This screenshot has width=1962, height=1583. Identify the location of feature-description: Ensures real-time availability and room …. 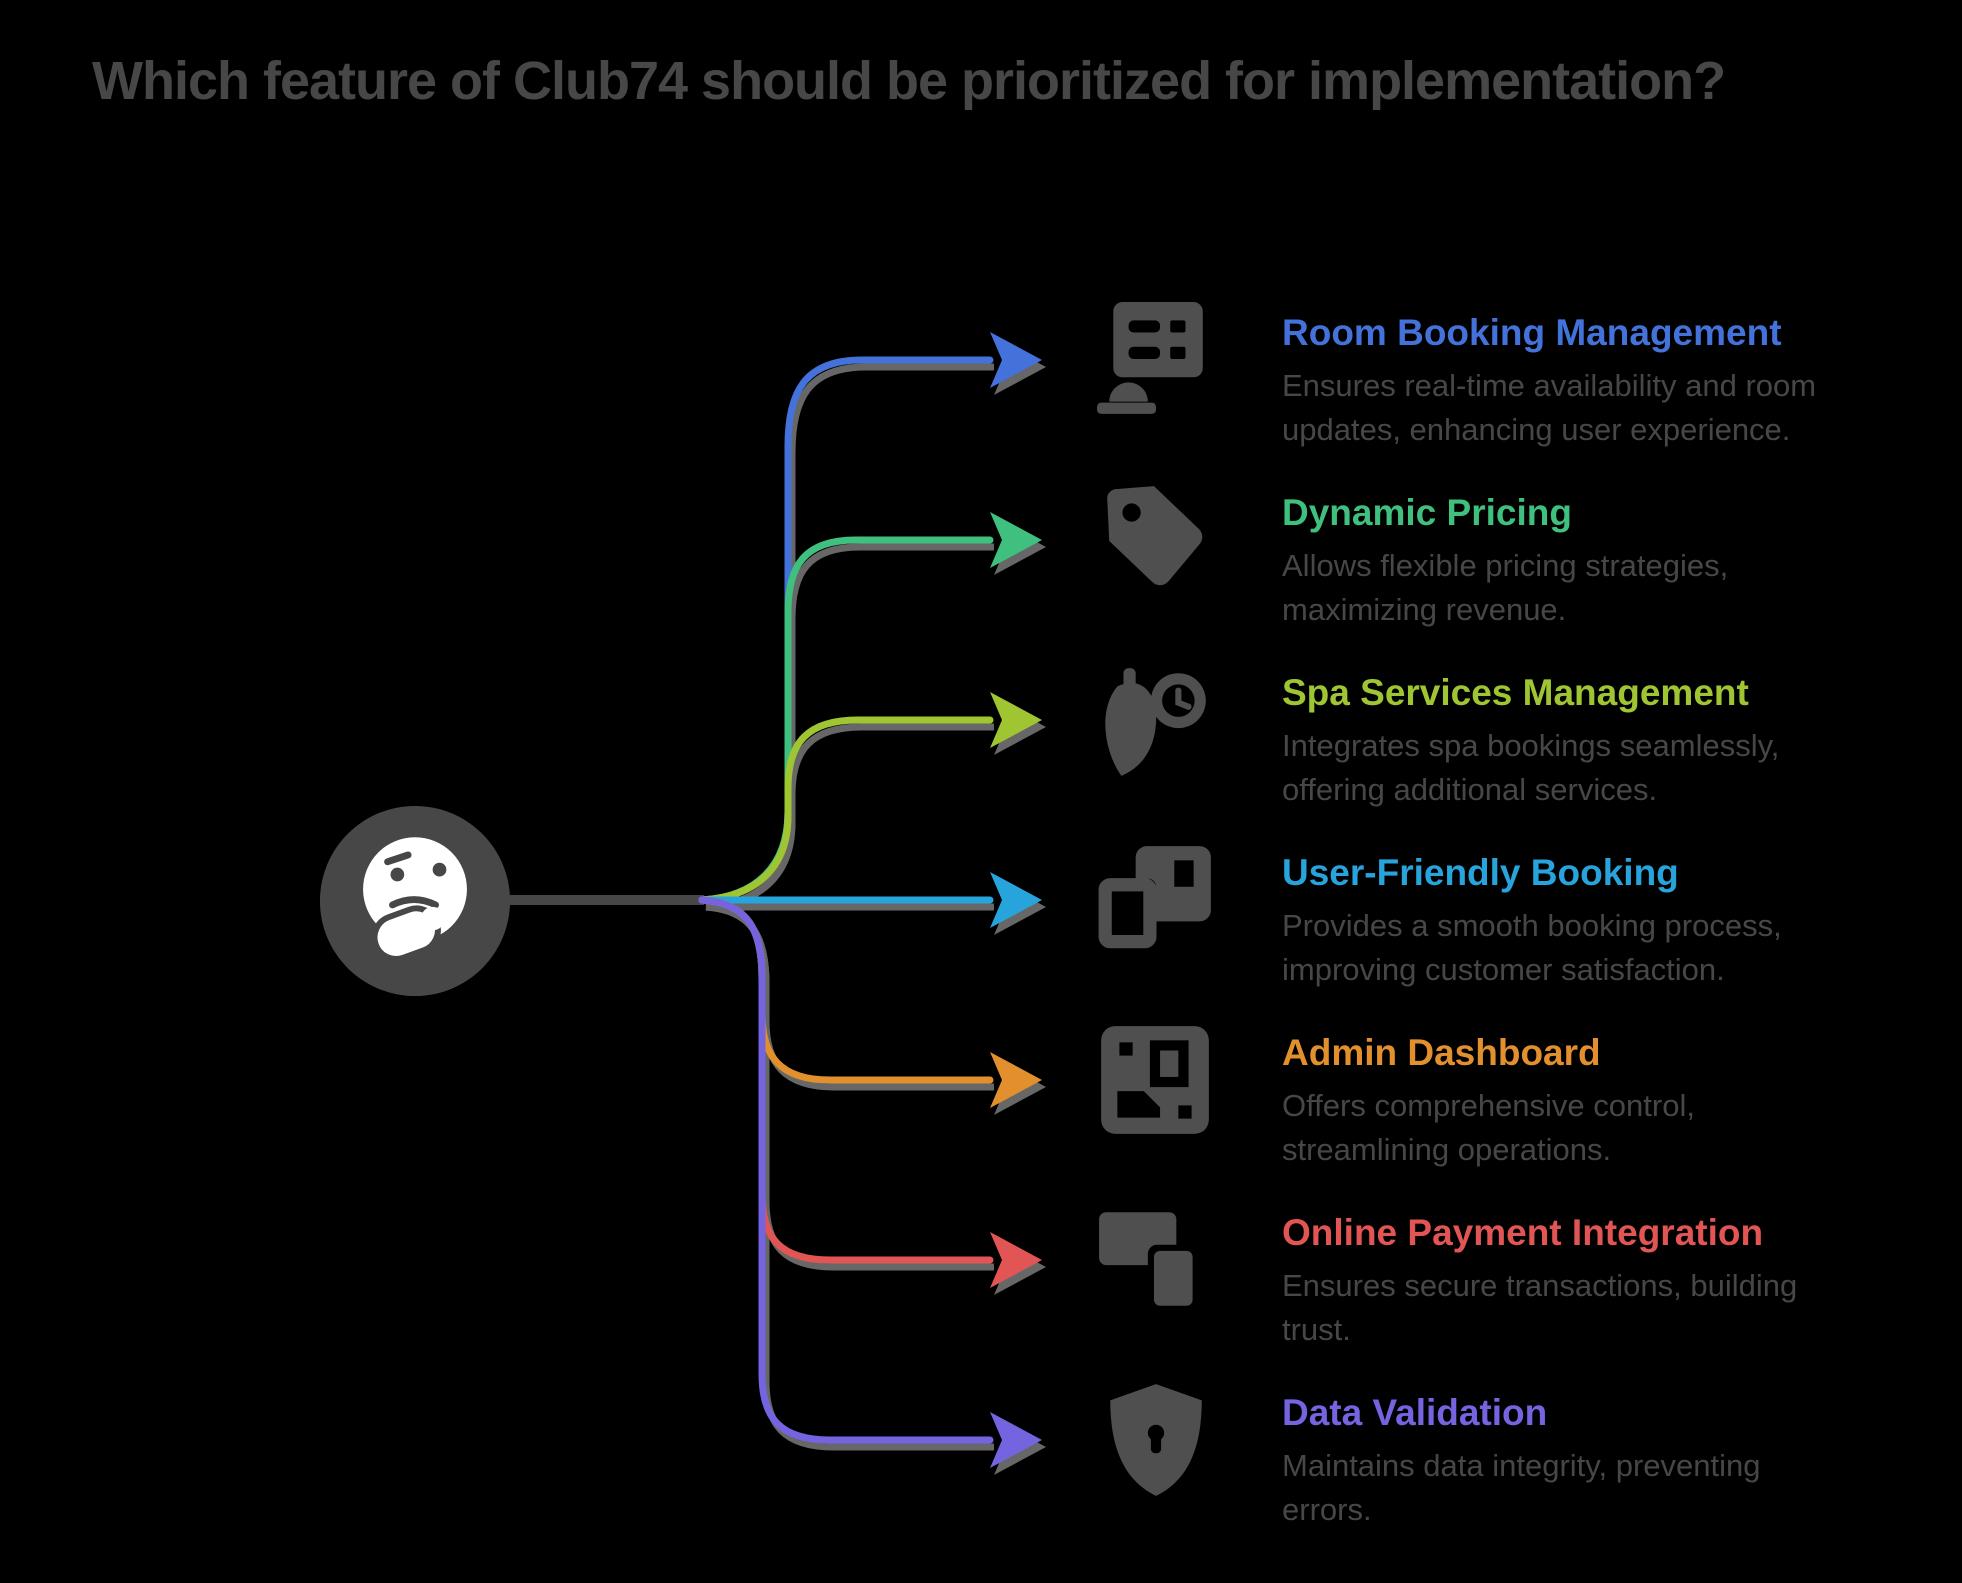
(1549, 407).